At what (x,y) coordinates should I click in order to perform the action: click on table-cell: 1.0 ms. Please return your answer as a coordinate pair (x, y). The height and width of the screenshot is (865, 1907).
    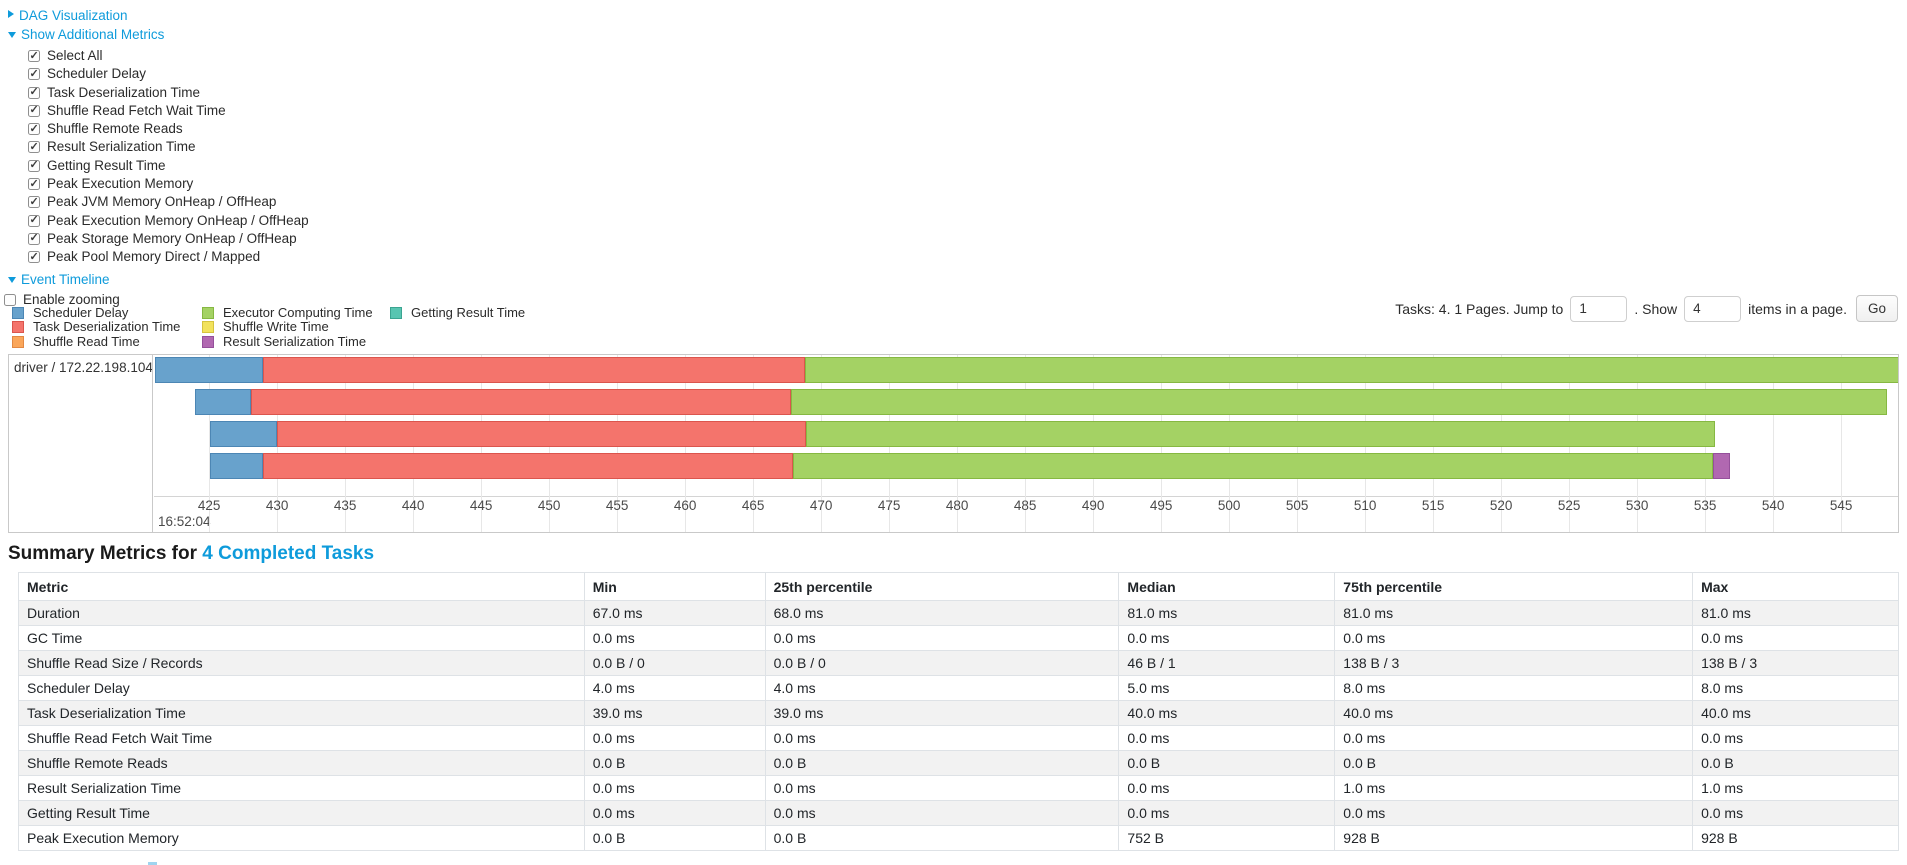
    Looking at the image, I should click on (1795, 788).